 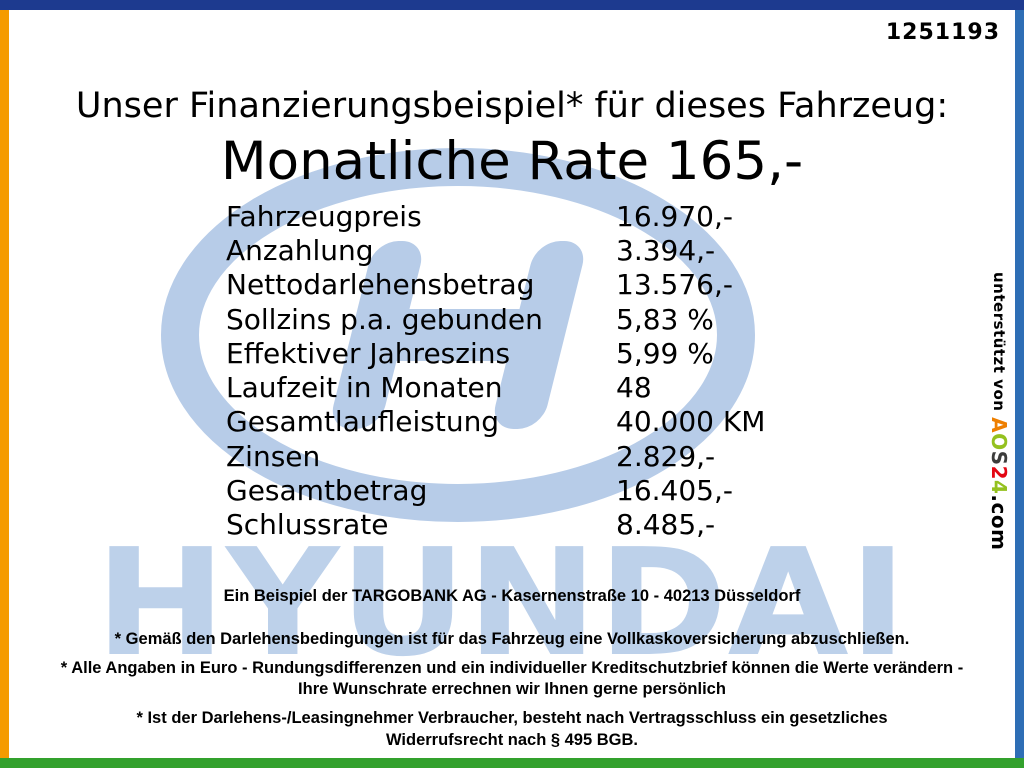 I want to click on financing-row: Laufzeit in Monaten 48, so click(x=495, y=387).